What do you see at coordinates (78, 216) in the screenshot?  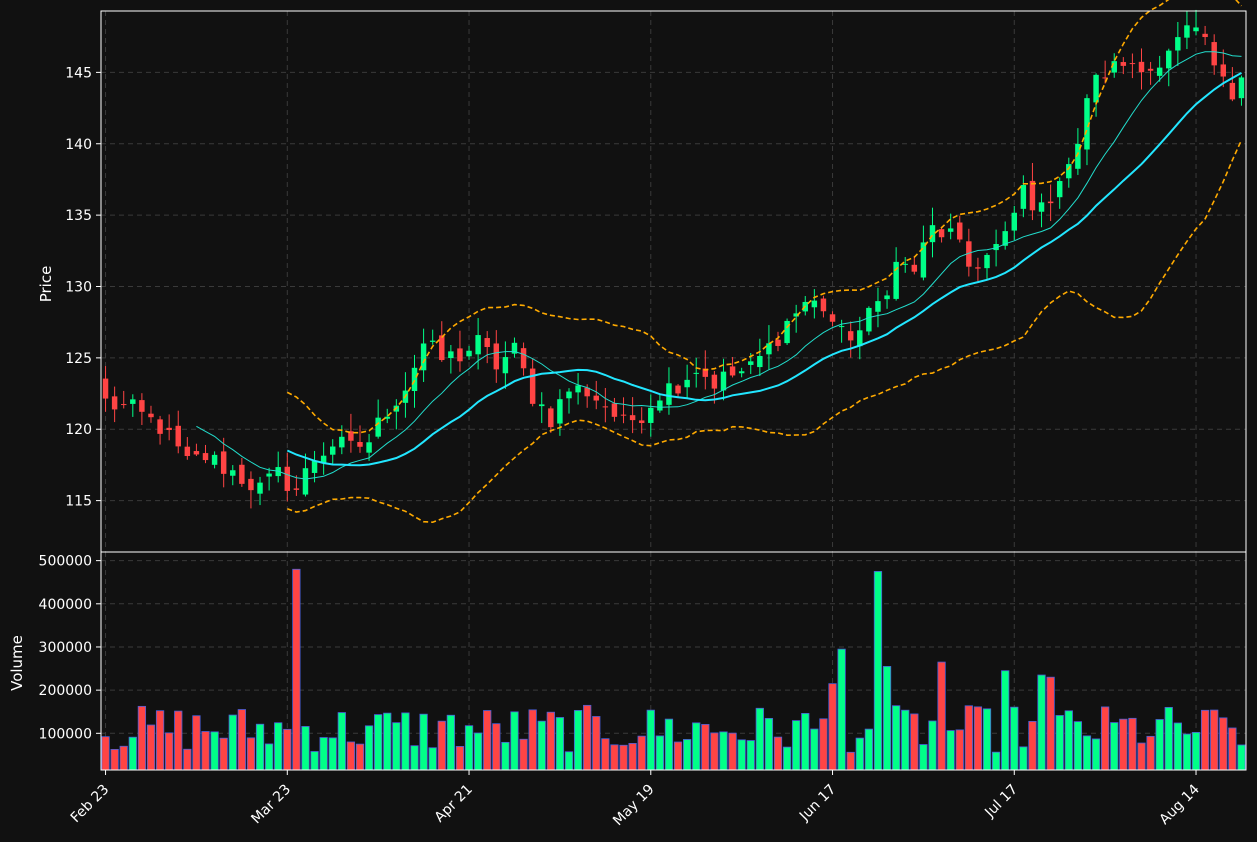 I see `price-tick-label: 135` at bounding box center [78, 216].